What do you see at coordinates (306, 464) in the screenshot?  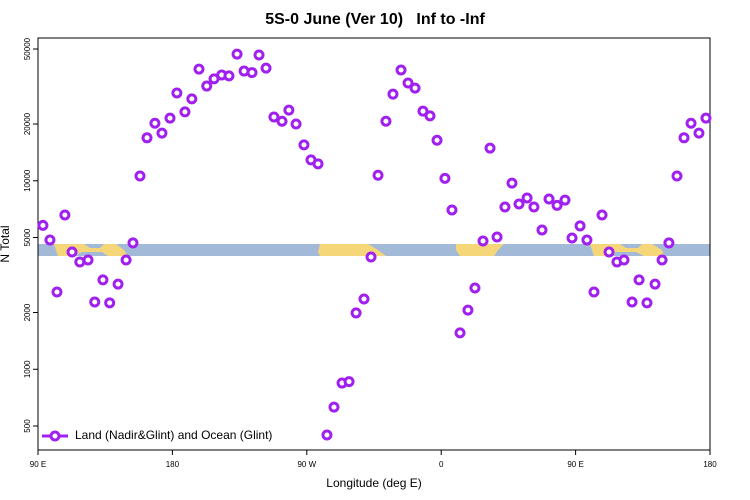 I see `x-tick-label: 90 W` at bounding box center [306, 464].